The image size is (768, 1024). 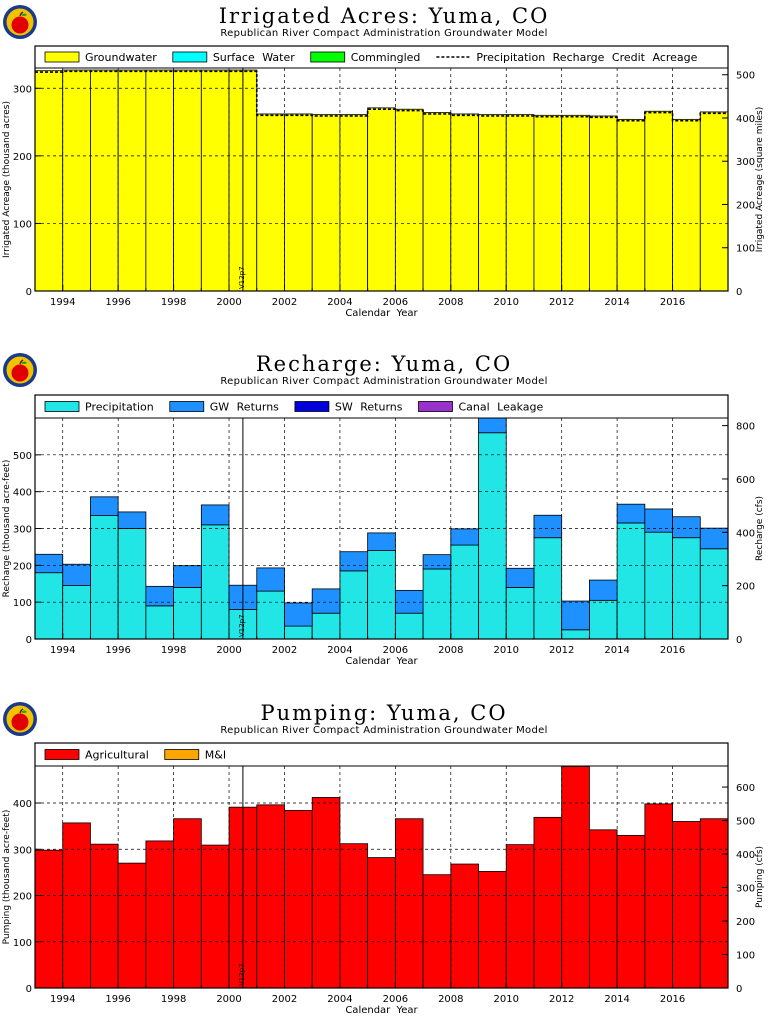 I want to click on tick-label: 2014, so click(x=616, y=302).